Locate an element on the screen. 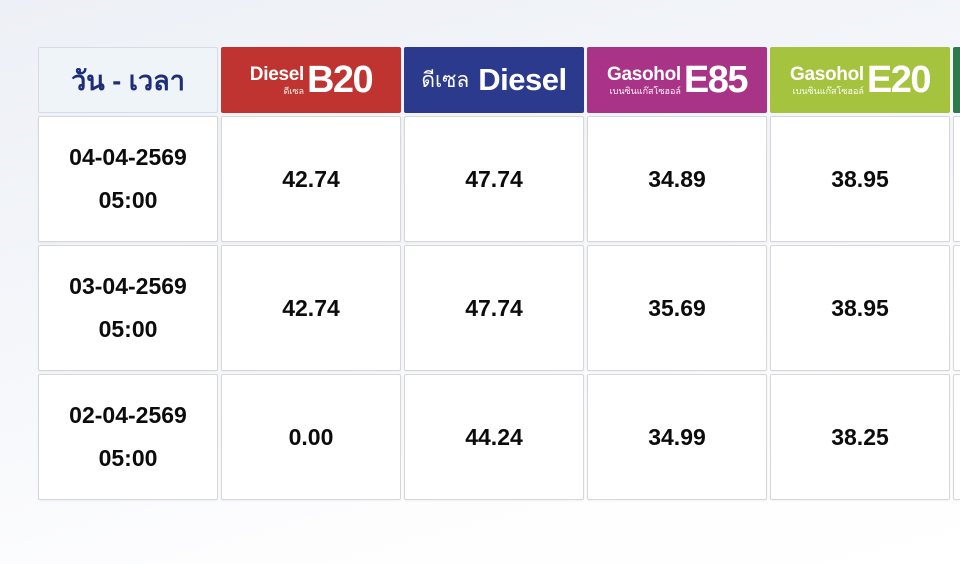 The height and width of the screenshot is (564, 960). price-cell-e85: 34.89 is located at coordinates (677, 179).